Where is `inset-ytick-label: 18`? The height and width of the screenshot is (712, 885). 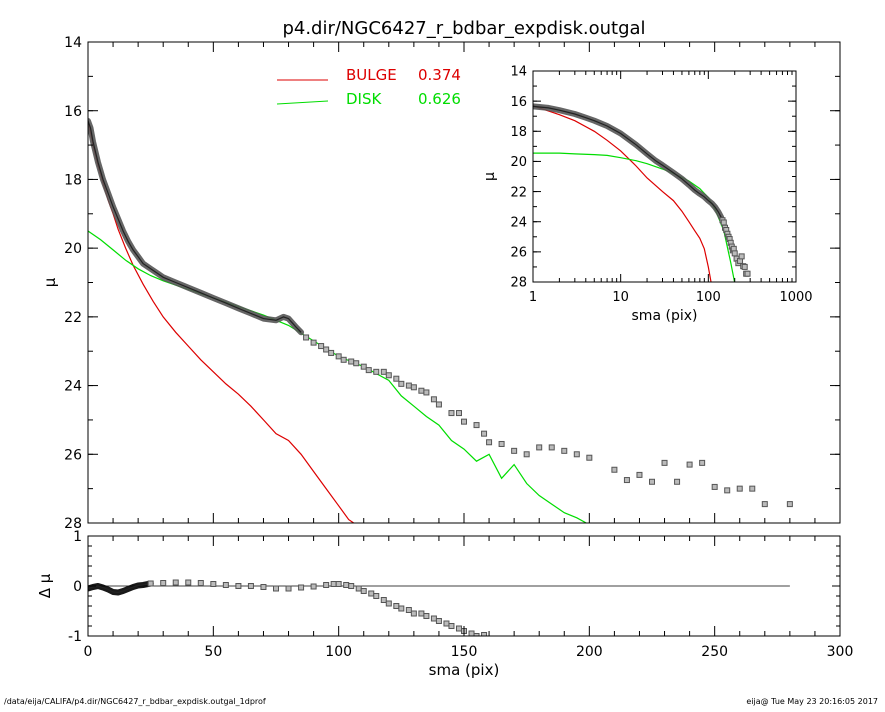
inset-ytick-label: 18 is located at coordinates (518, 132).